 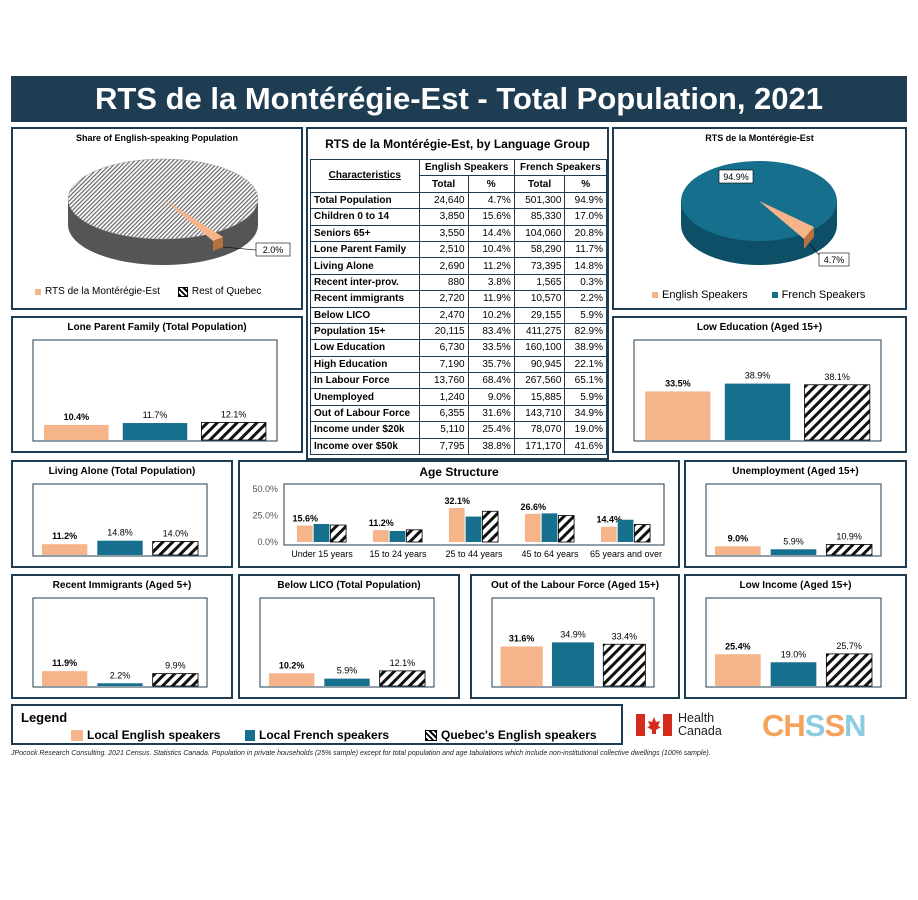 What do you see at coordinates (443, 430) in the screenshot?
I see `row-value: 5,110` at bounding box center [443, 430].